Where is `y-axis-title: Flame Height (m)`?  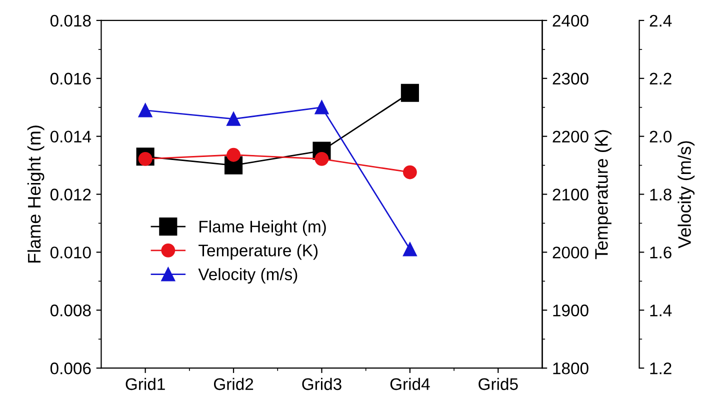
y-axis-title: Flame Height (m) is located at coordinates (35, 194).